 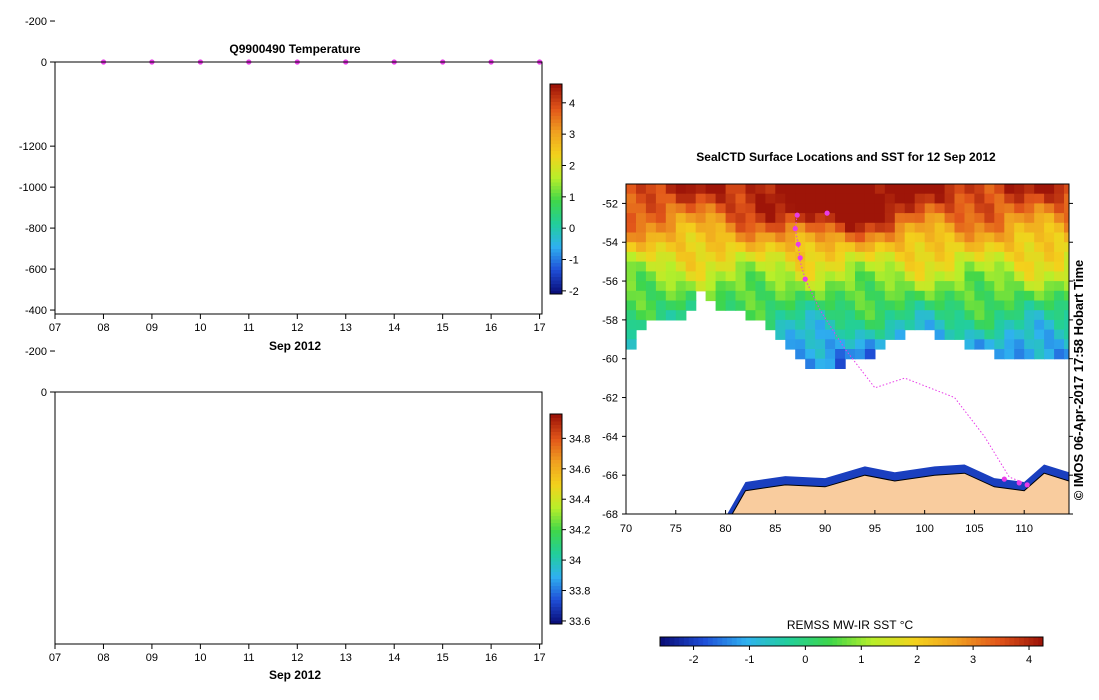 I want to click on x-tick-label: 15, so click(x=443, y=328).